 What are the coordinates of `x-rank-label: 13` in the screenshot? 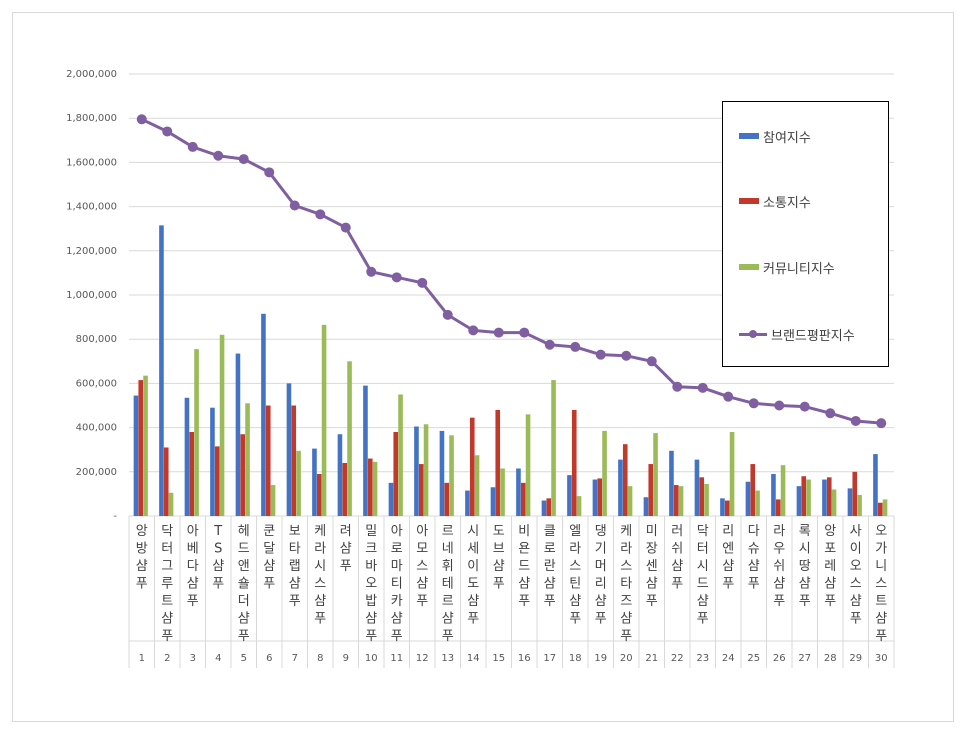 It's located at (447, 658).